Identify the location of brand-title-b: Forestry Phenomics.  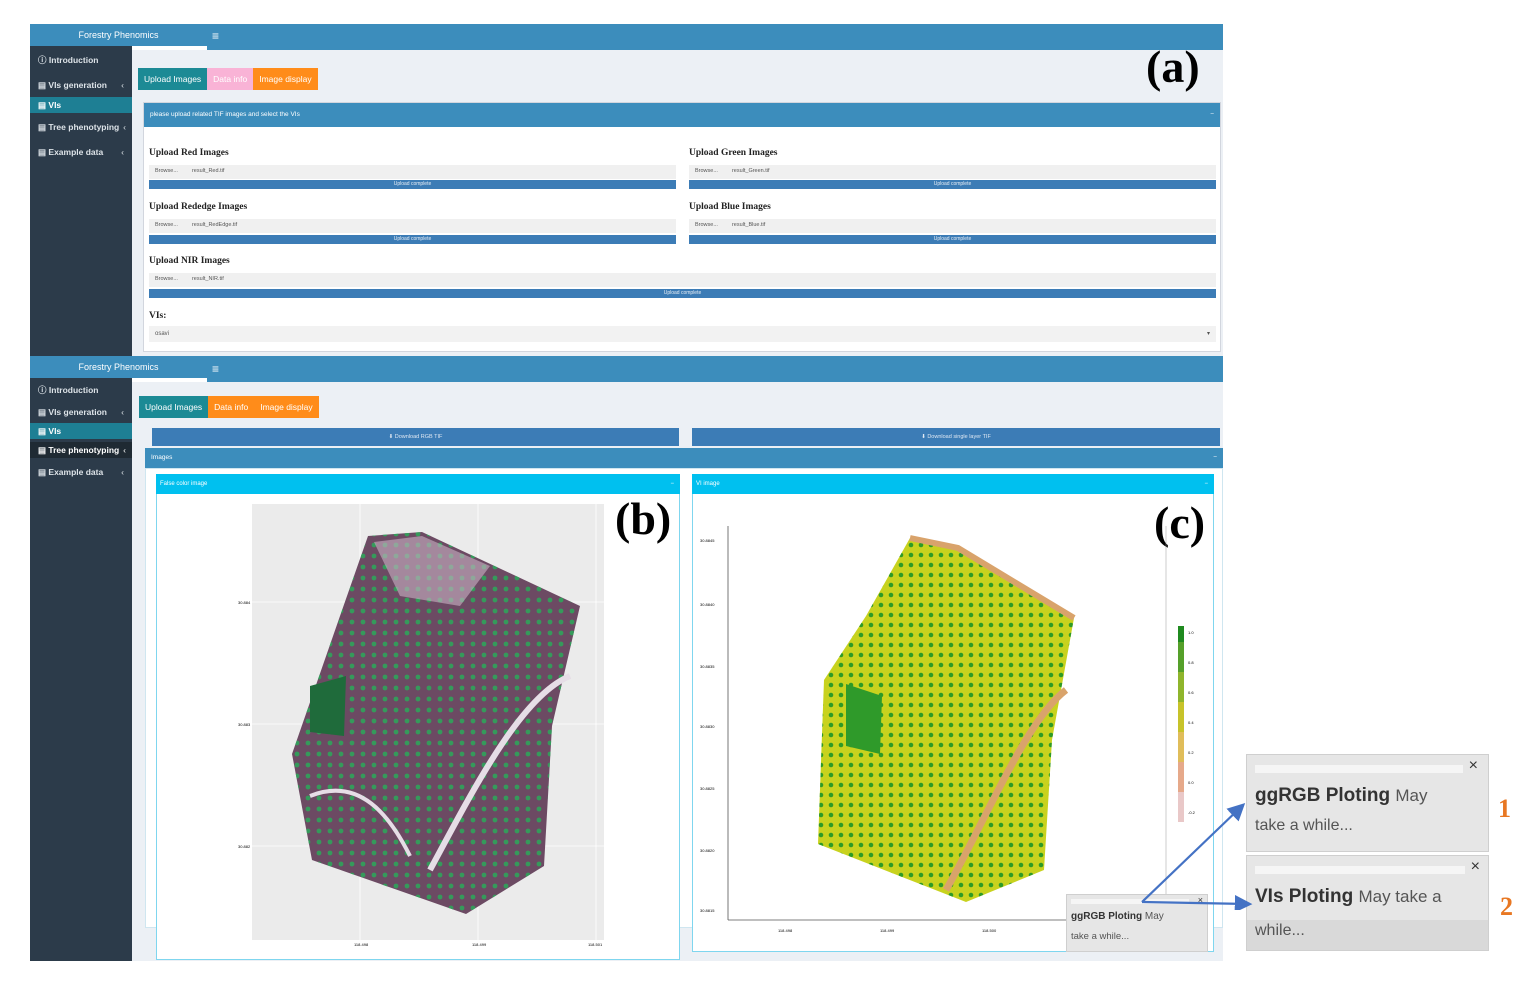
(118, 367).